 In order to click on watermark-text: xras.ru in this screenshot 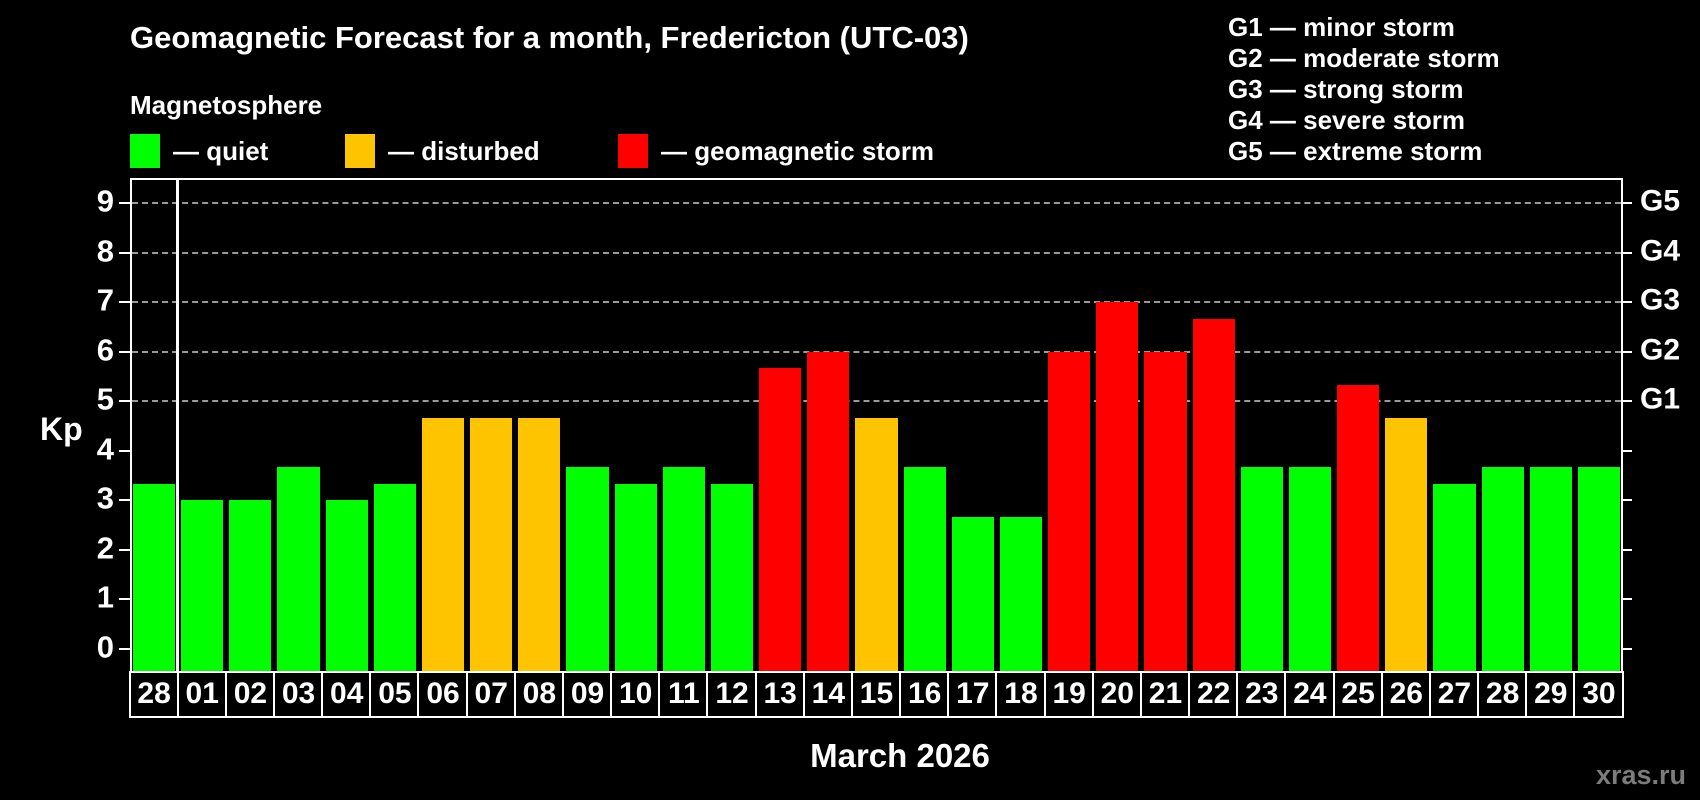, I will do `click(1640, 775)`.